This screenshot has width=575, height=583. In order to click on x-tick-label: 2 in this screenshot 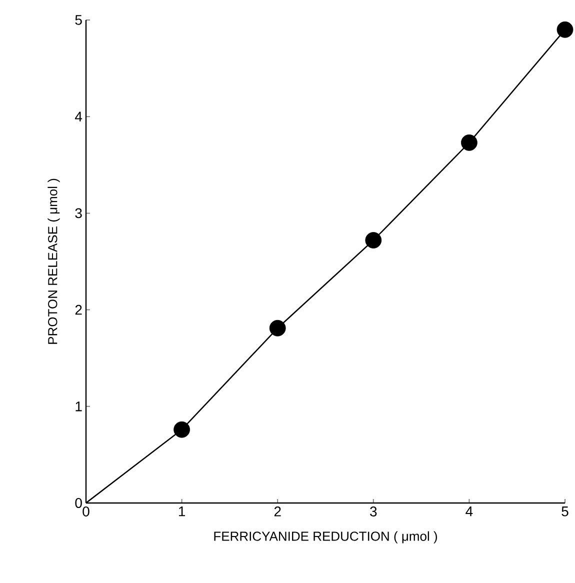, I will do `click(277, 511)`.